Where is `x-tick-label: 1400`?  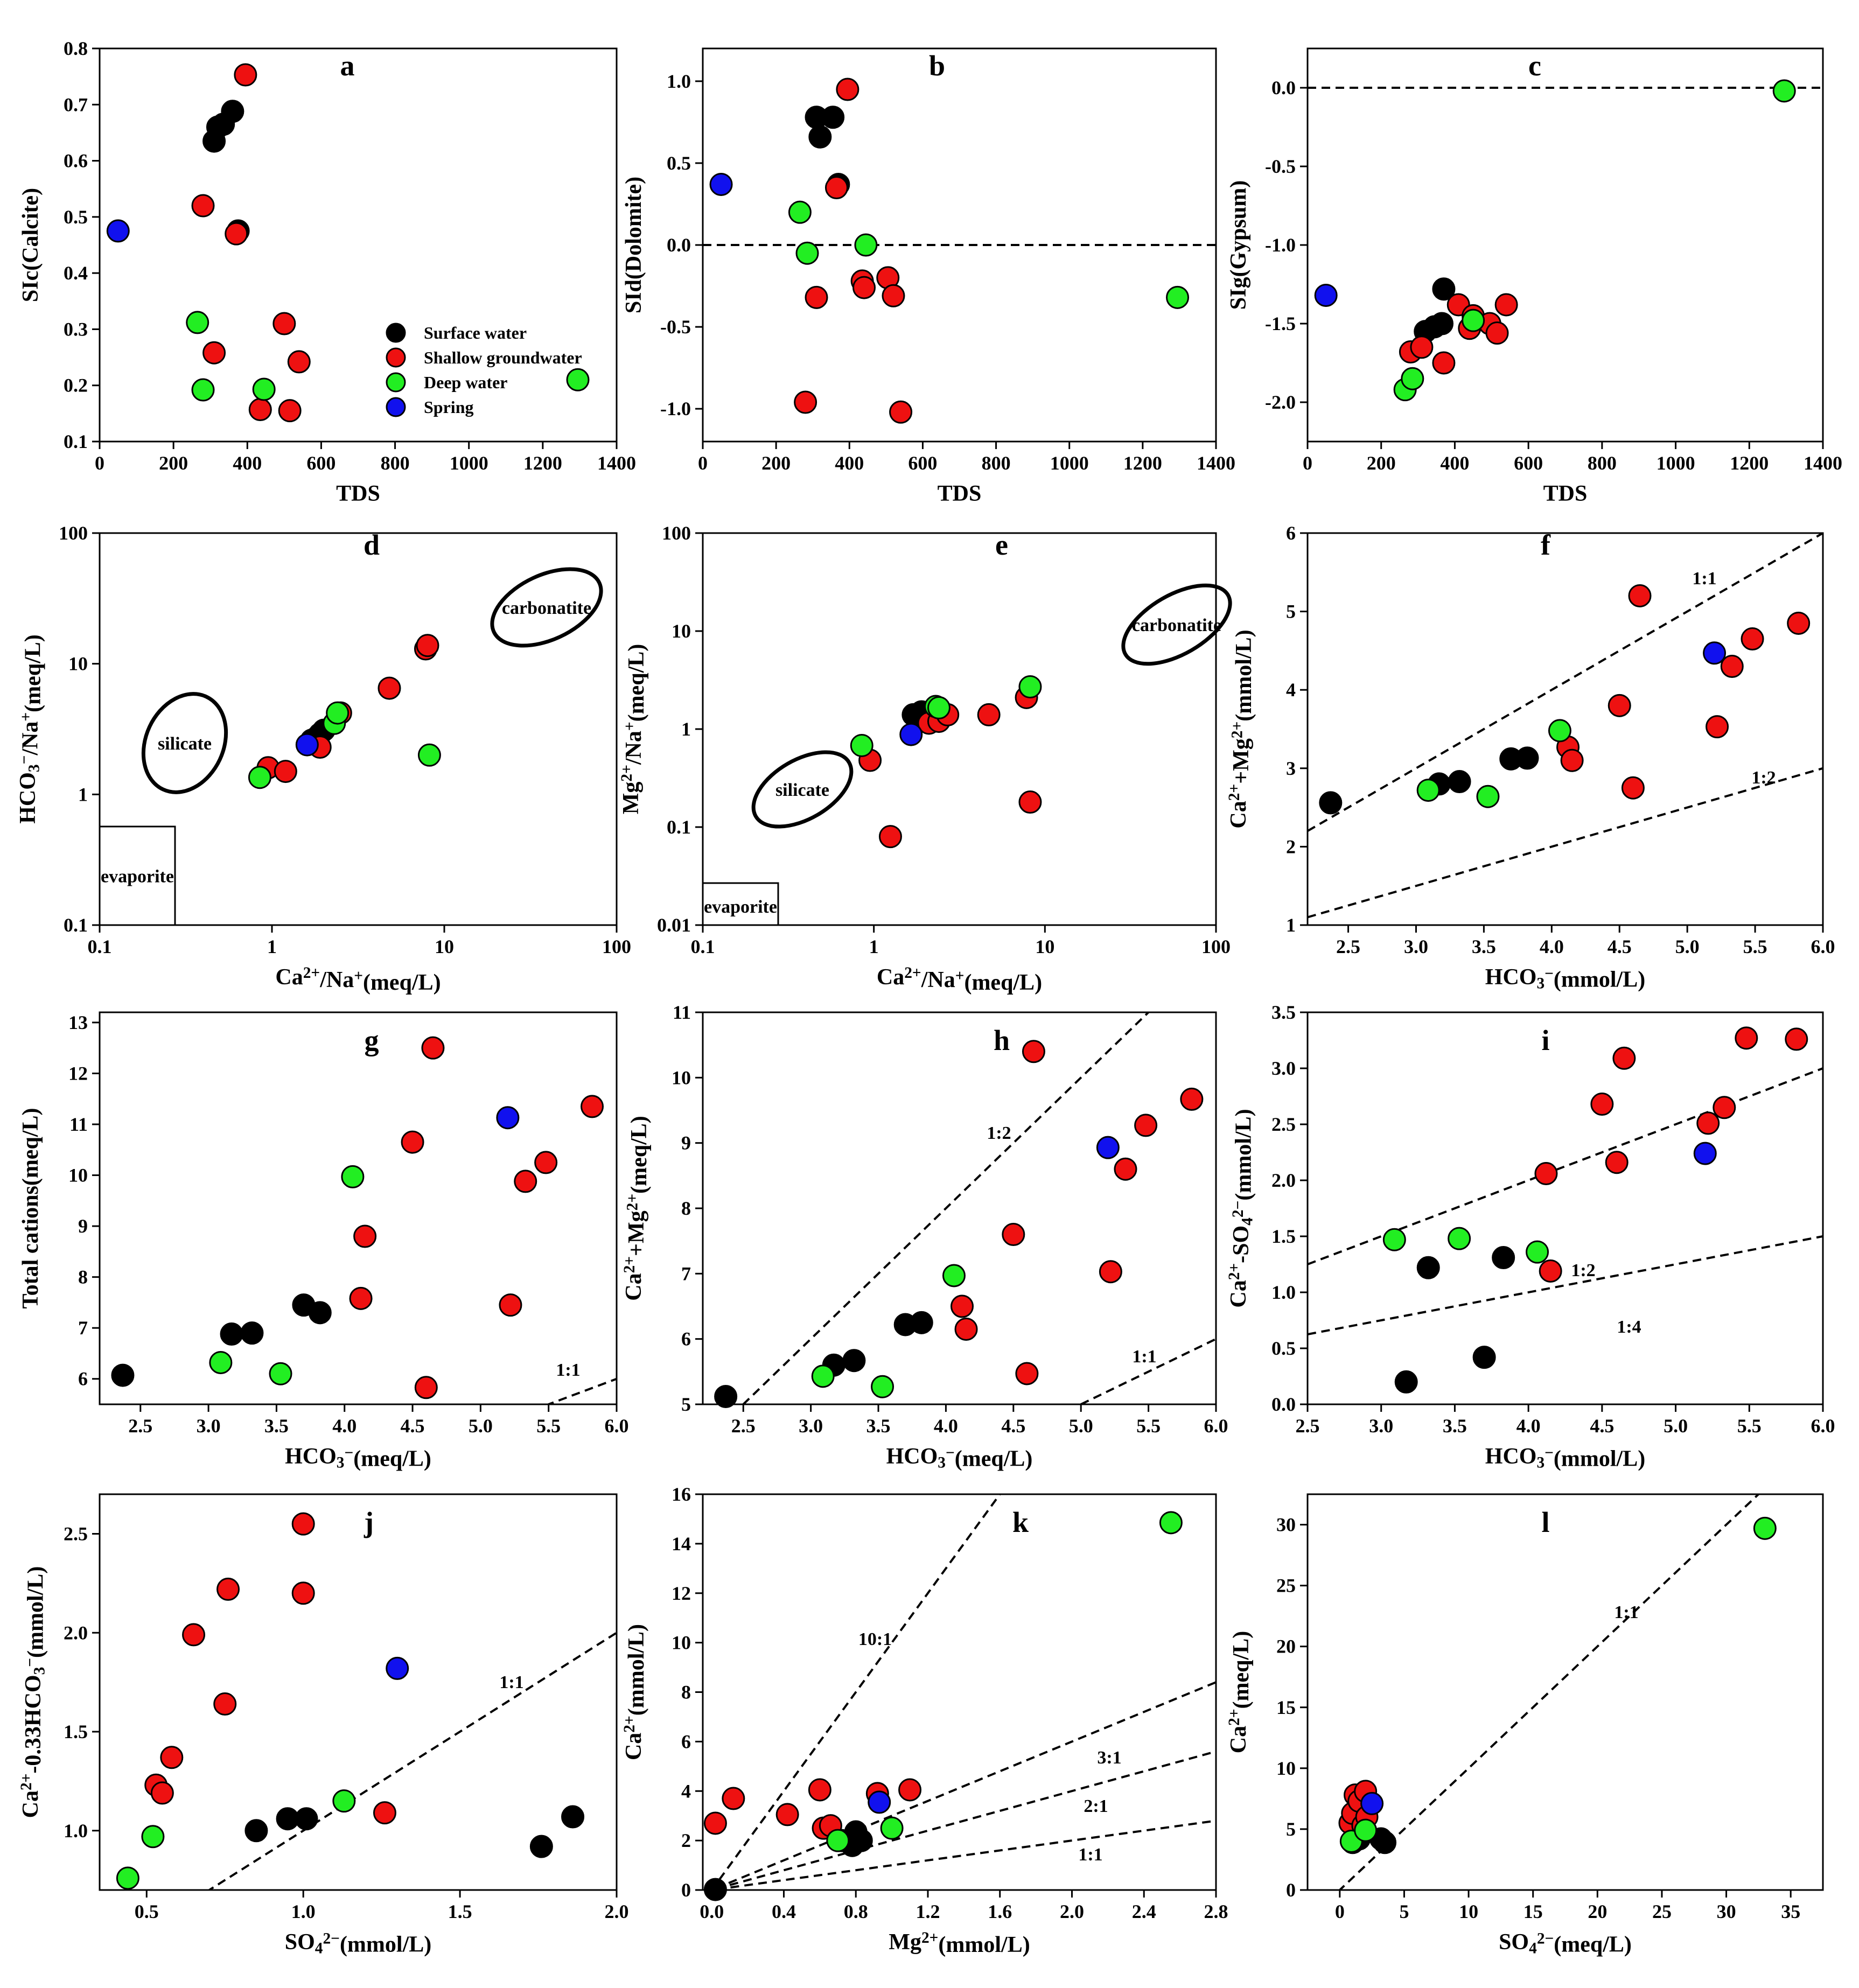 x-tick-label: 1400 is located at coordinates (1823, 463).